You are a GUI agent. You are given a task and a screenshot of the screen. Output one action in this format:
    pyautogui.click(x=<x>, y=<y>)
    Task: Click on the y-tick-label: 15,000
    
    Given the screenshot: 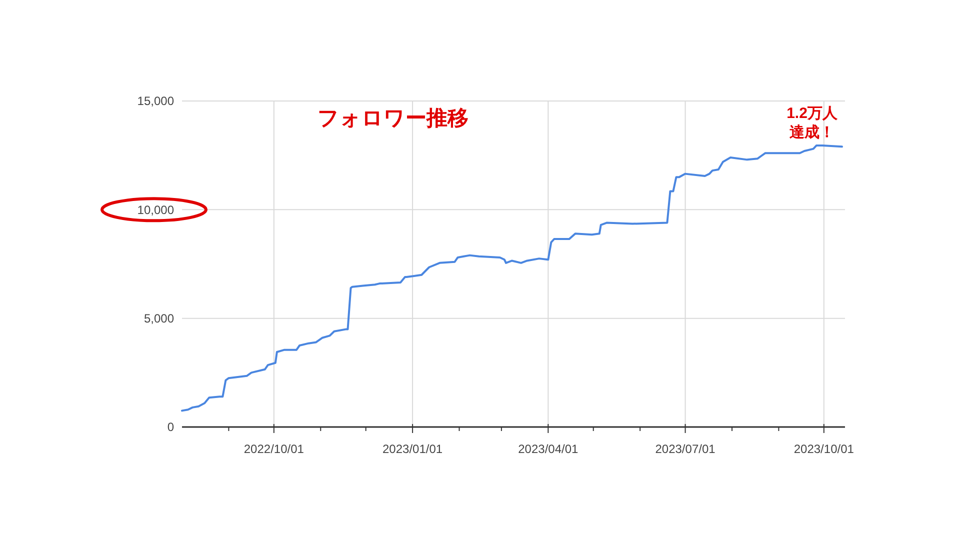 What is the action you would take?
    pyautogui.click(x=155, y=101)
    